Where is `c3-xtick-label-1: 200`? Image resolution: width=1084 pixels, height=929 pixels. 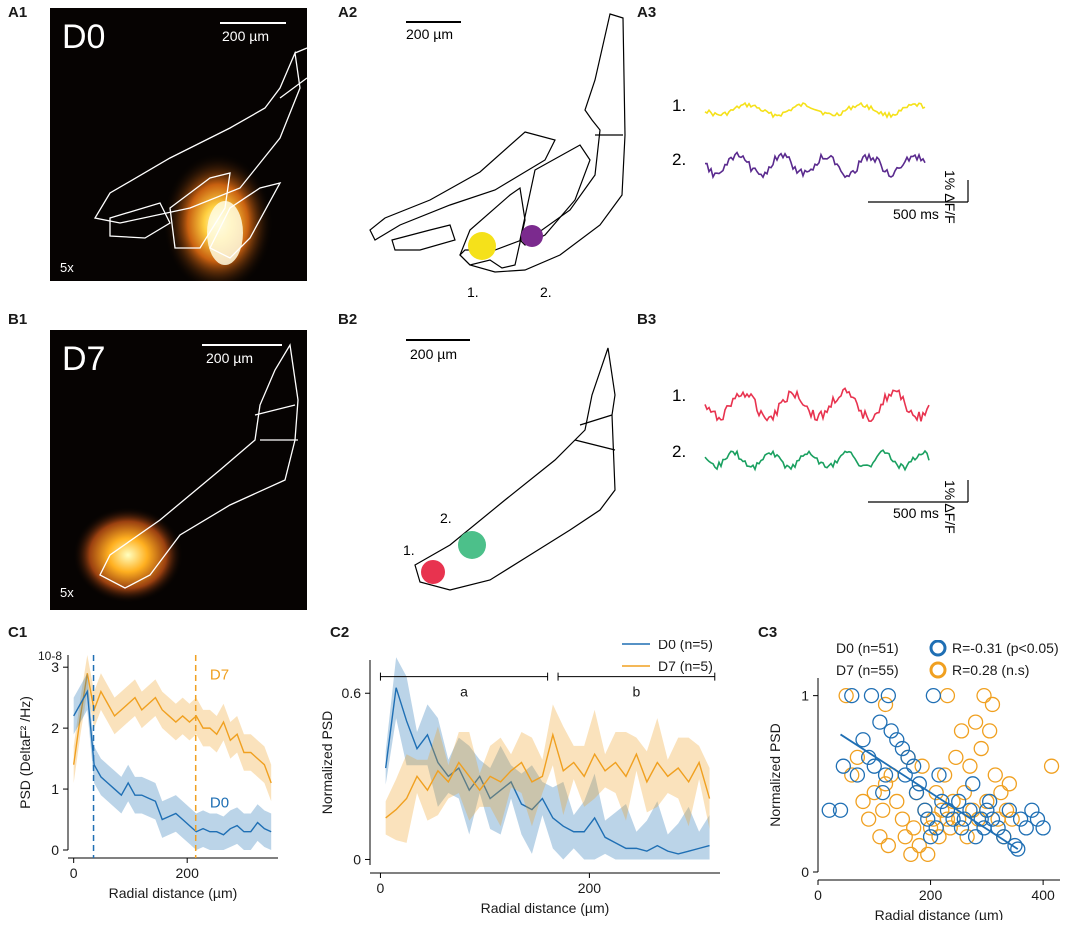
c3-xtick-label-1: 200 is located at coordinates (931, 895).